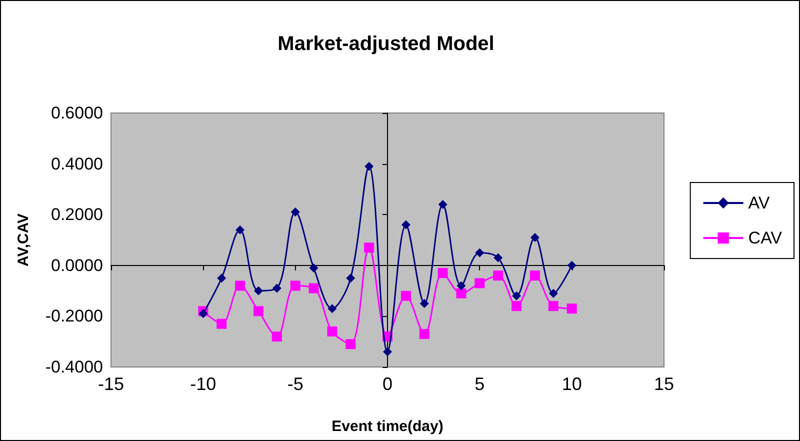  I want to click on legend-label: CAV, so click(765, 238).